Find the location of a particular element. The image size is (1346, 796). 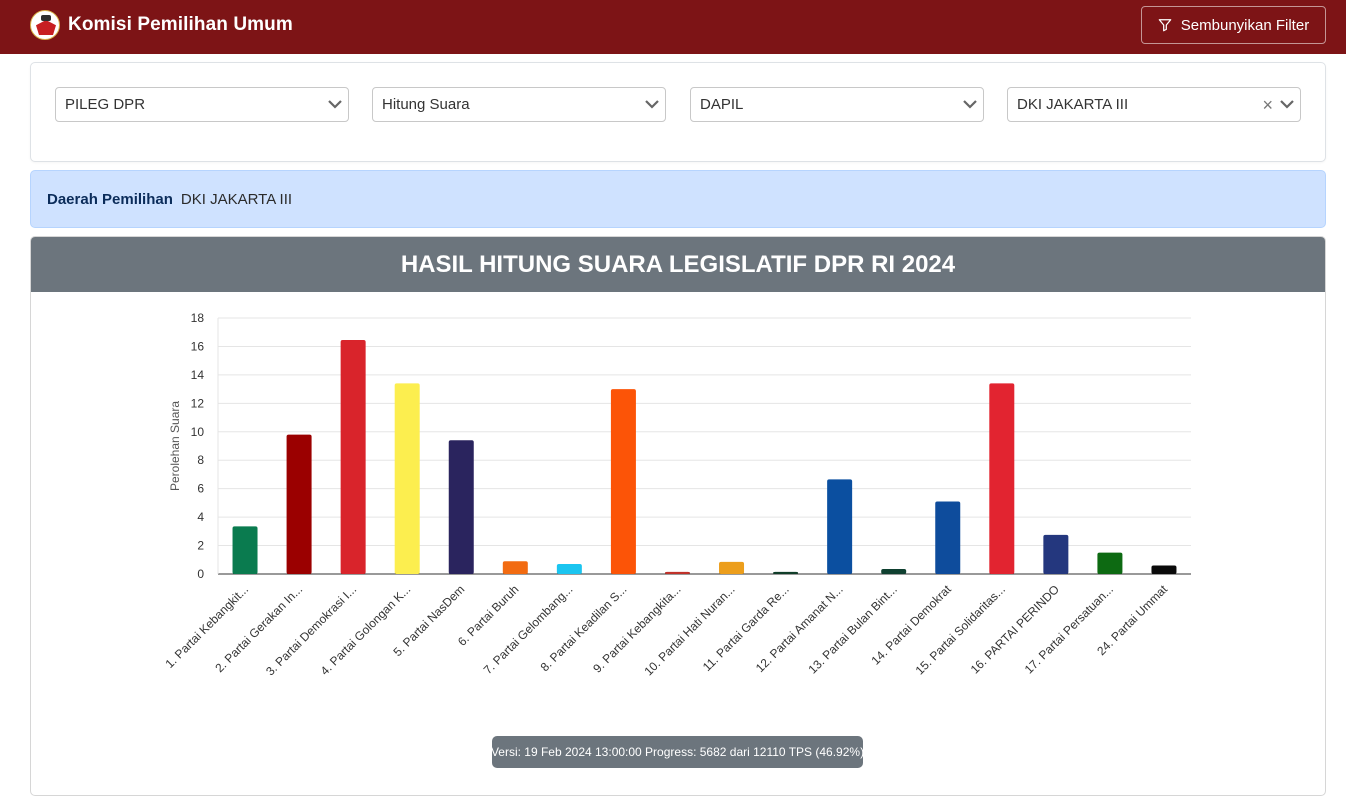

brand-title: Komisi Pemilihan Umum is located at coordinates (180, 24).